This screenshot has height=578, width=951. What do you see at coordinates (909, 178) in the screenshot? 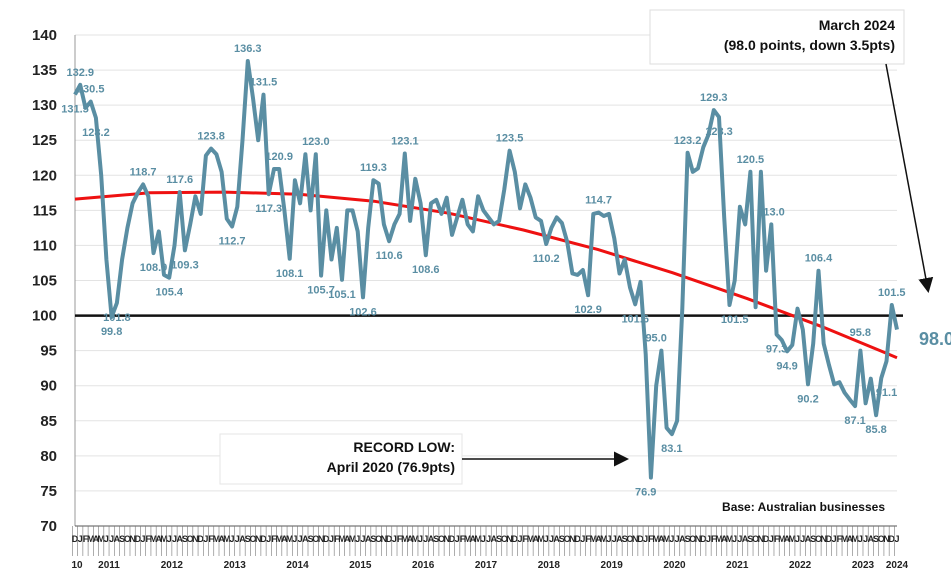
I see `latest-value-arrow` at bounding box center [909, 178].